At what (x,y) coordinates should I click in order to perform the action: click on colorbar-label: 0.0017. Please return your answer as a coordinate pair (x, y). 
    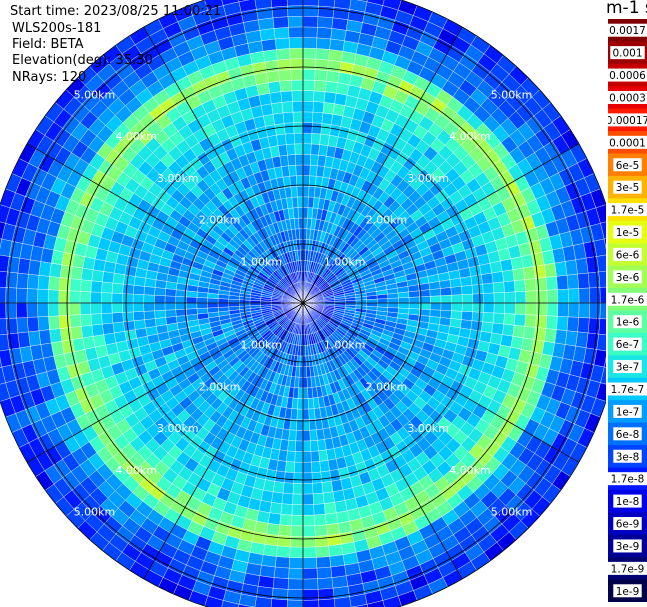
    Looking at the image, I should click on (627, 31).